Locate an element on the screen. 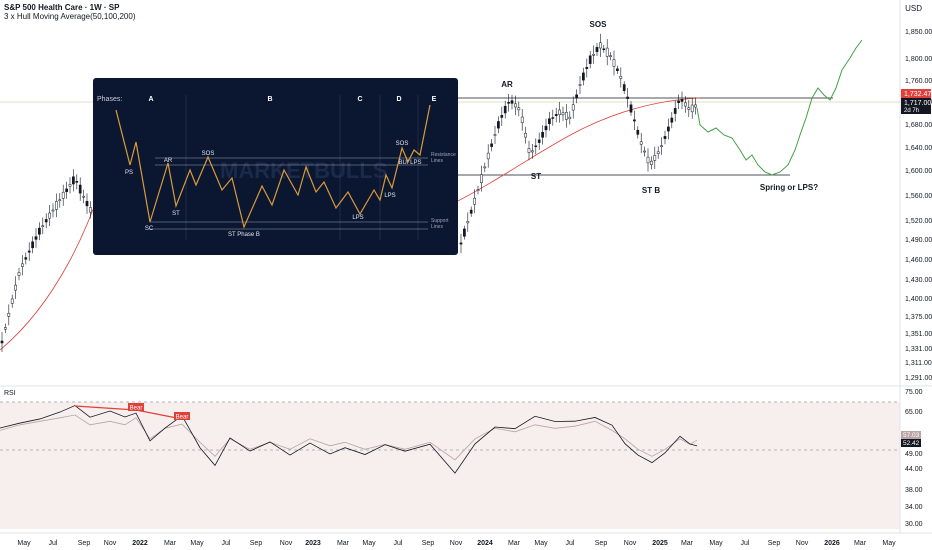 The image size is (932, 550). price-tick-label: 1,400.00 is located at coordinates (918, 299).